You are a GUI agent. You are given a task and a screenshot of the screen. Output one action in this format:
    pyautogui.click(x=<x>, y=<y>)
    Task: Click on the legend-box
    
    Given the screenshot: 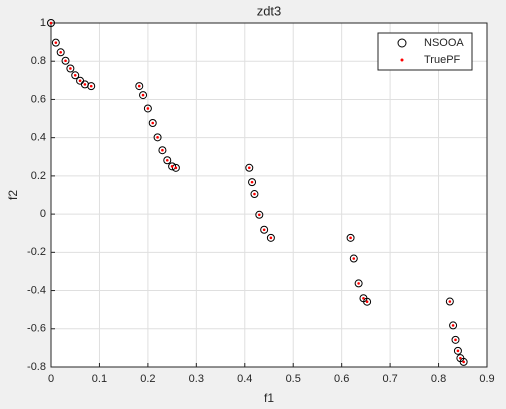 What is the action you would take?
    pyautogui.click(x=425, y=51)
    